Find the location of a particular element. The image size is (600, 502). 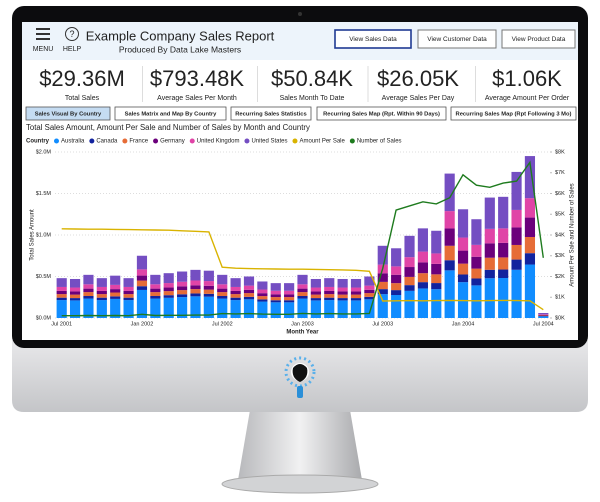

y-tick-label: $1.5M is located at coordinates (44, 194).